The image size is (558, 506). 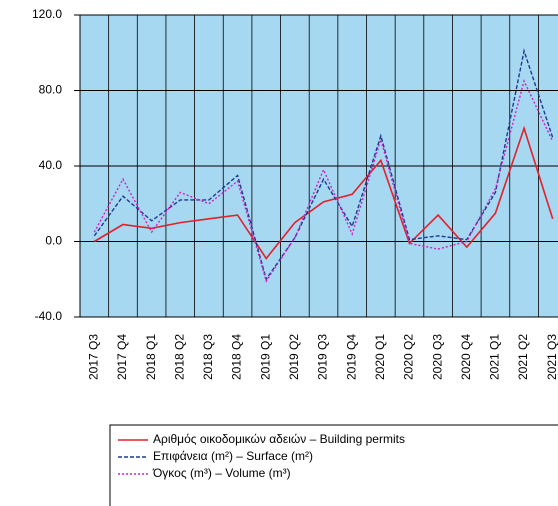 I want to click on x-tick-label: 2017 Q3, so click(x=93, y=357).